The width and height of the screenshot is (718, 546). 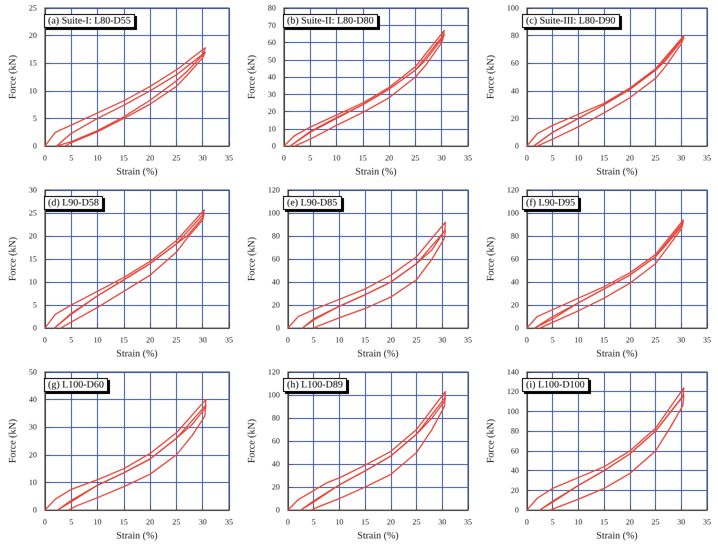 I want to click on text: (e) L90-D85, so click(x=312, y=203).